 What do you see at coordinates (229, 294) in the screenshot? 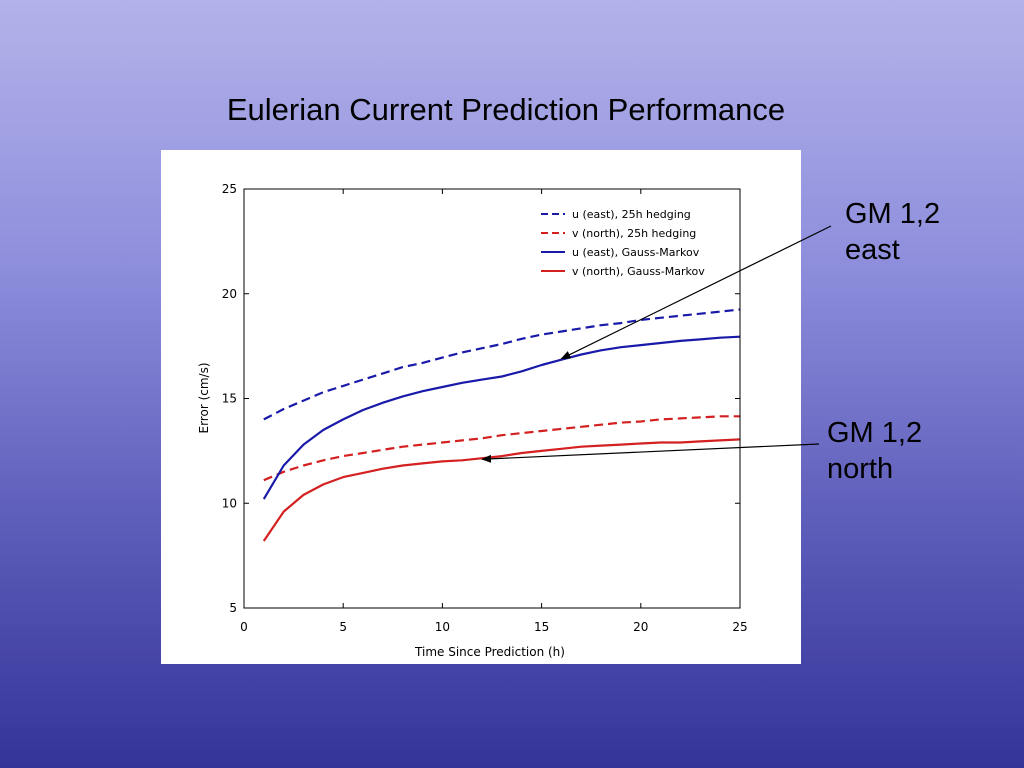
I see `y-tick-label: 20` at bounding box center [229, 294].